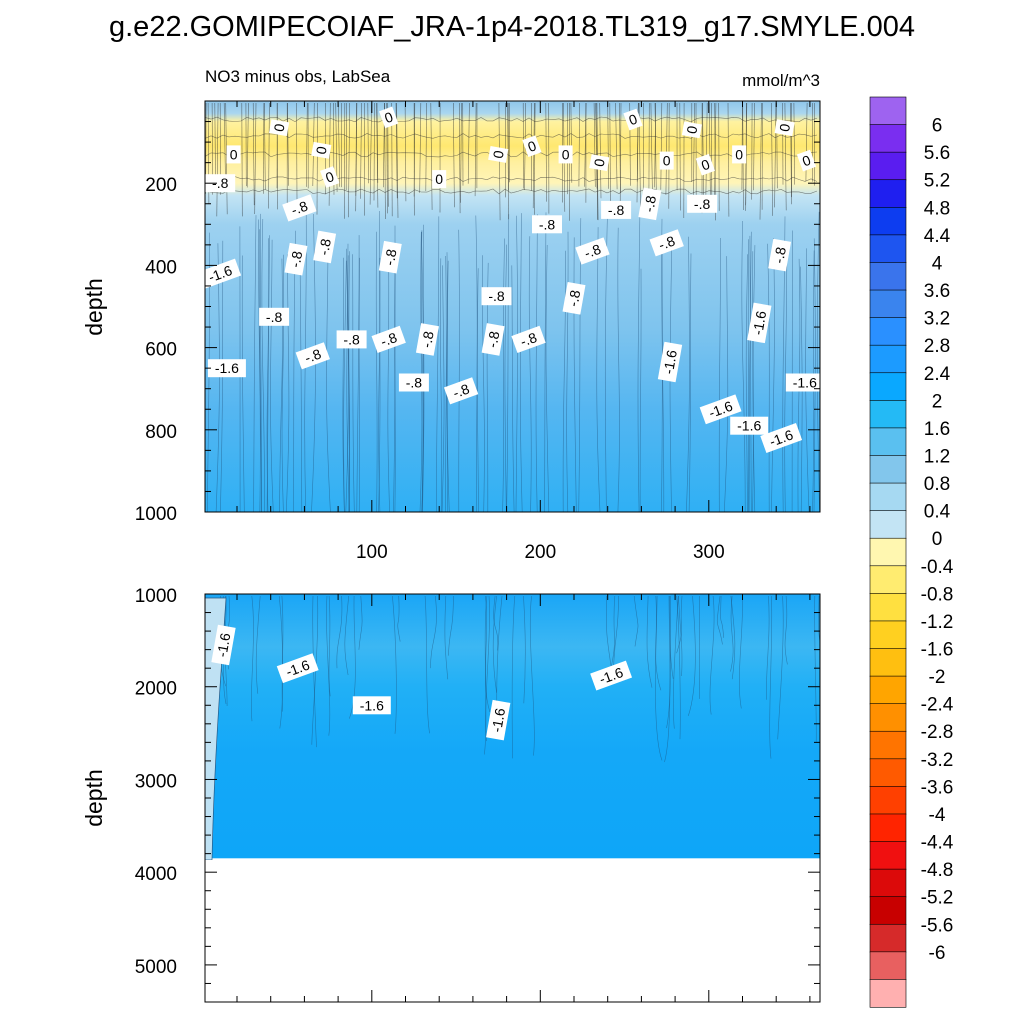  What do you see at coordinates (937, 208) in the screenshot?
I see `colorbar-label: 4.8` at bounding box center [937, 208].